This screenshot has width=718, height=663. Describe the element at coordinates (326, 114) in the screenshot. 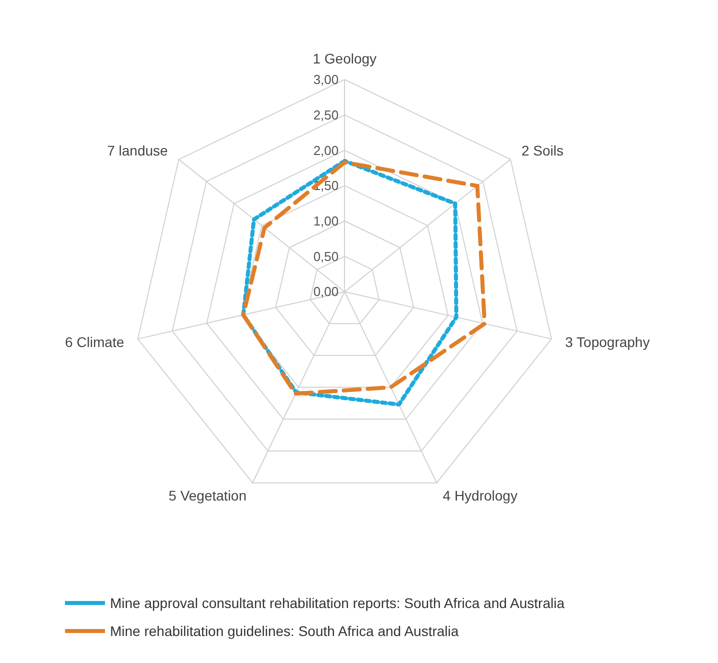

I see `y-tick-label: 2,50` at that location.